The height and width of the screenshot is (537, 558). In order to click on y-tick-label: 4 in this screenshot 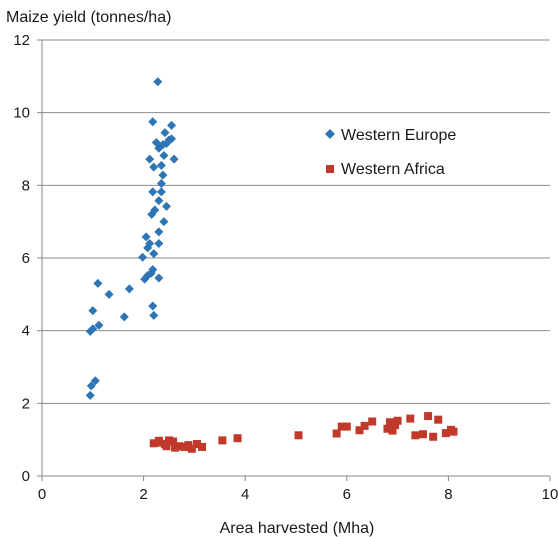, I will do `click(26, 331)`.